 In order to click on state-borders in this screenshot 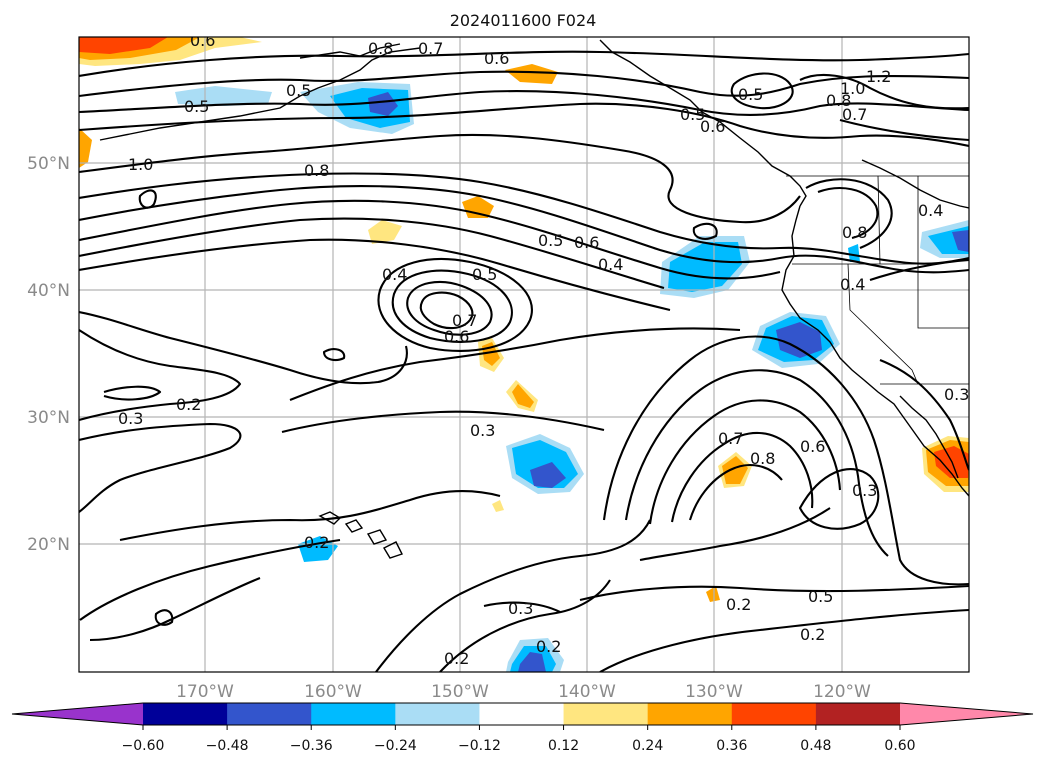, I will do `click(877, 280)`.